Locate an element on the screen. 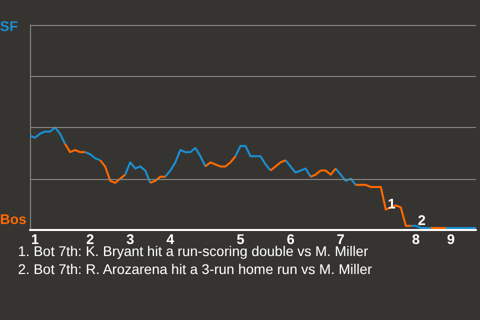 The width and height of the screenshot is (480, 320). text: 2. Bot 7th: R. Arozarena hit a 3-run home run vs M. Miller is located at coordinates (195, 269).